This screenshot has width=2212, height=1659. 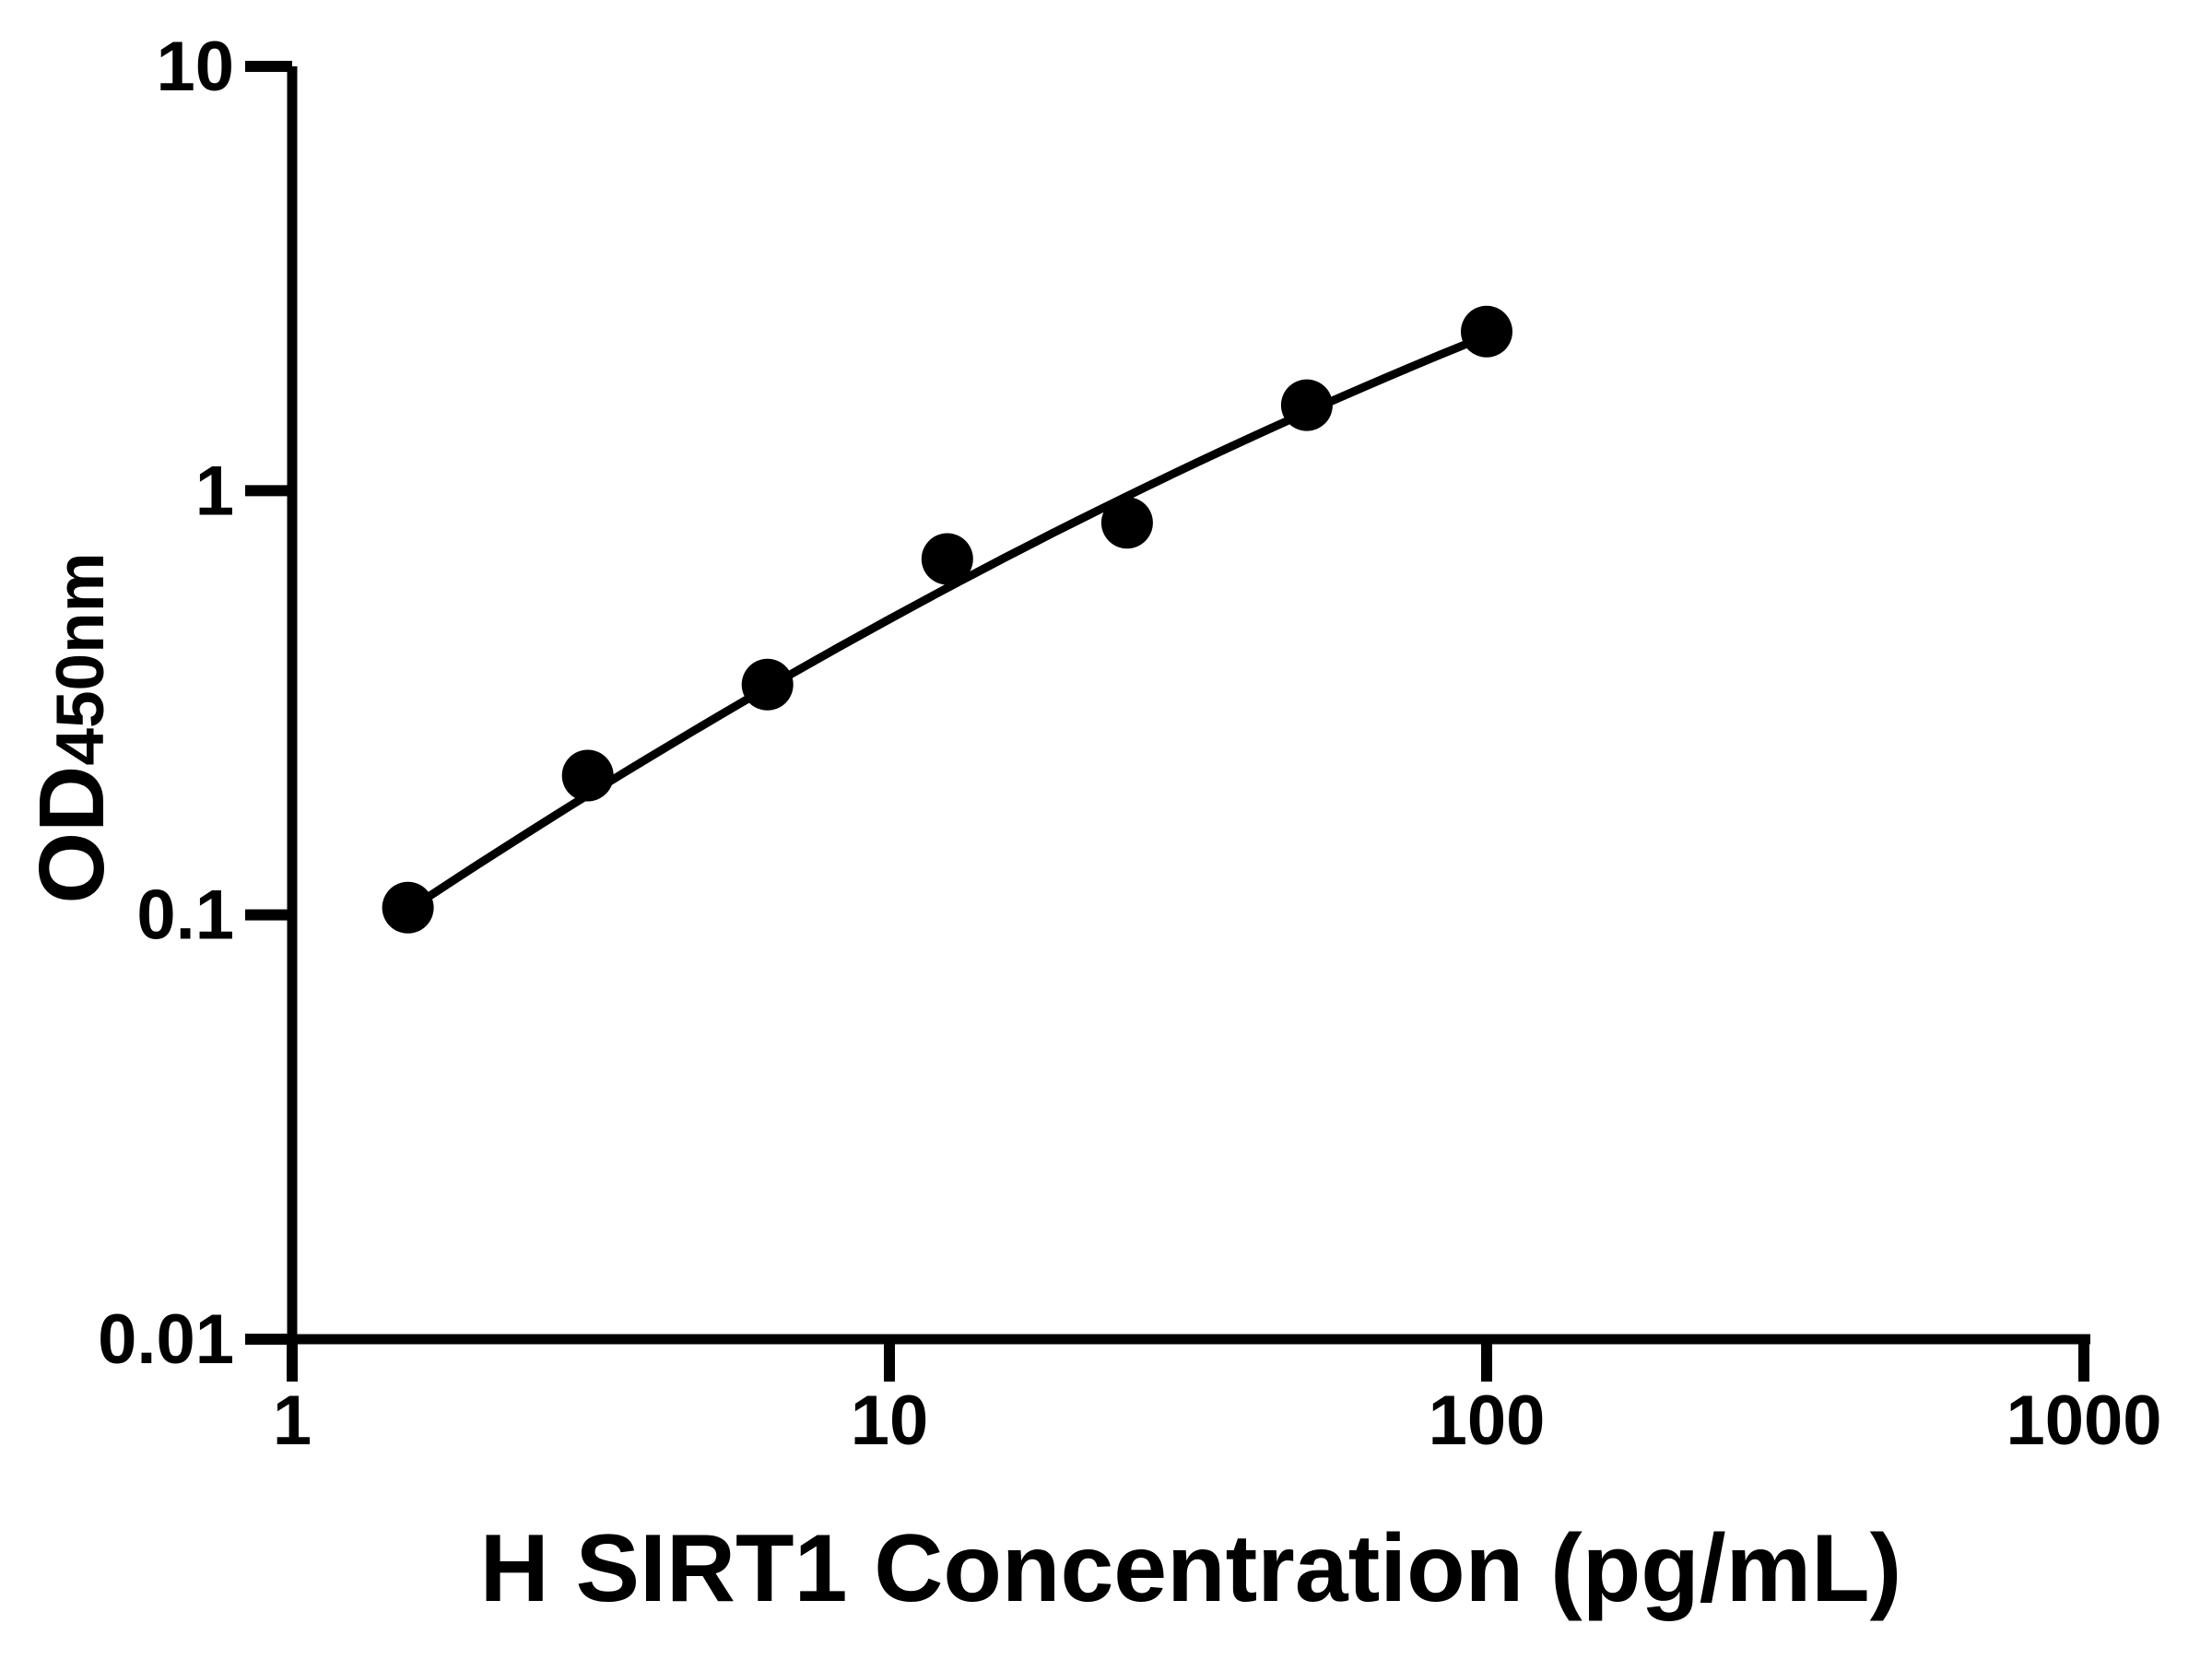 What do you see at coordinates (292, 1421) in the screenshot?
I see `x-tick-label: 1` at bounding box center [292, 1421].